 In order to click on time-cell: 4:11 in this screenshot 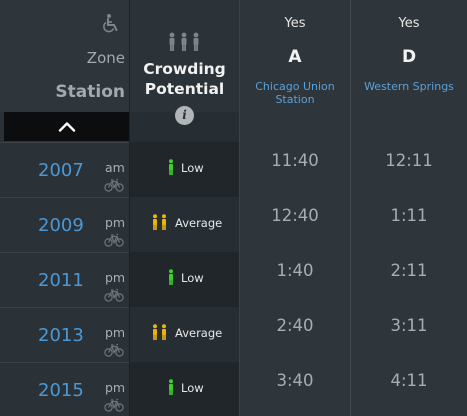, I will do `click(409, 389)`.